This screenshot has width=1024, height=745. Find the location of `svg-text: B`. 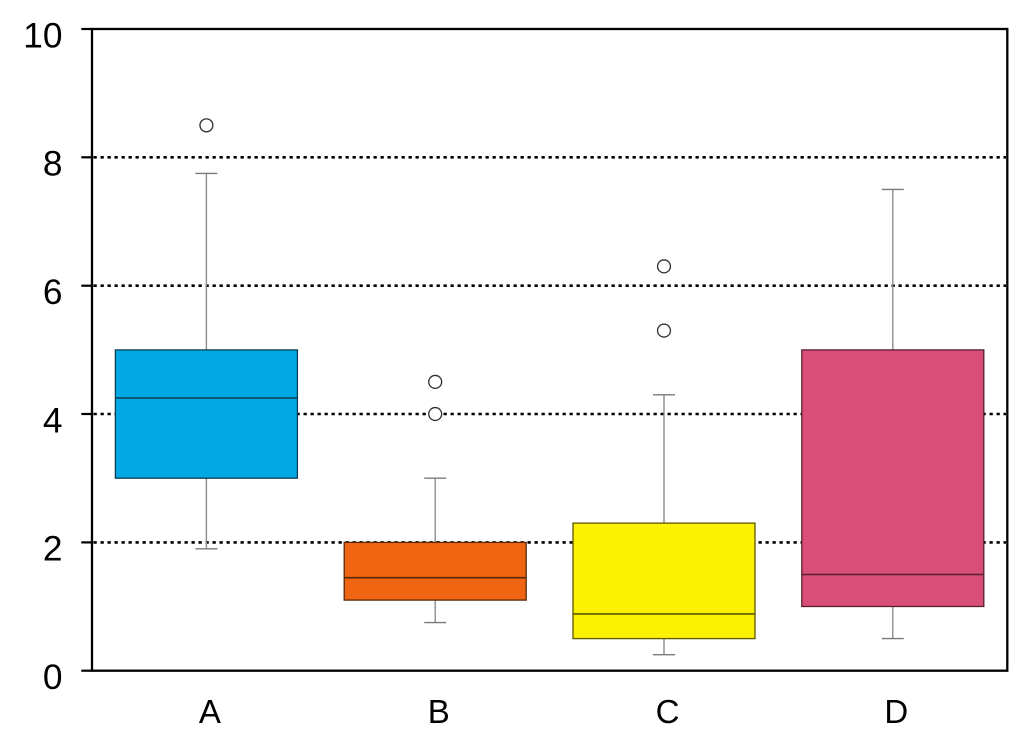

svg-text: B is located at coordinates (439, 711).